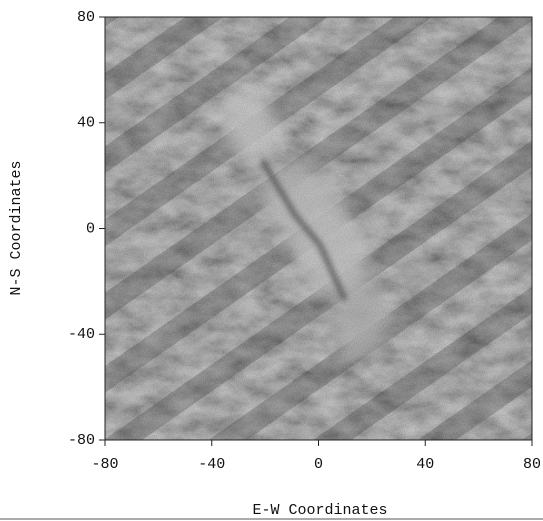 The image size is (543, 521). What do you see at coordinates (81, 440) in the screenshot?
I see `y-tick-label: -80` at bounding box center [81, 440].